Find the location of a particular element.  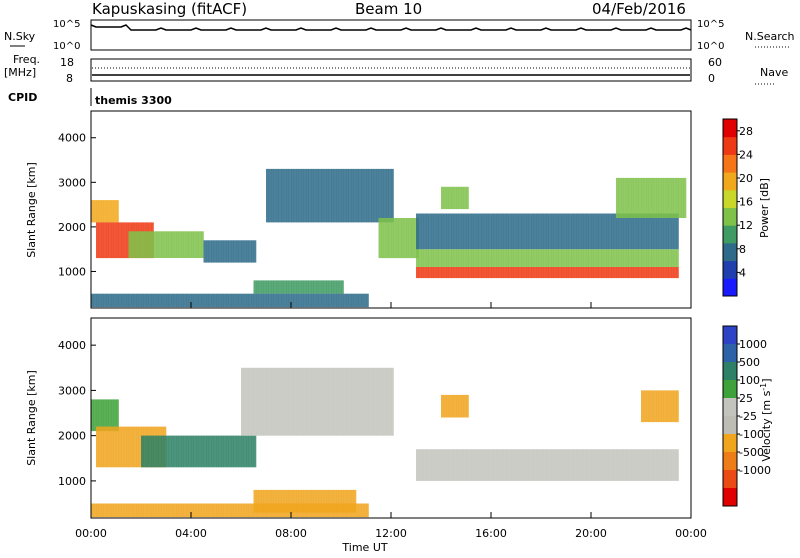

x-tick-label: 12:00 is located at coordinates (391, 533).